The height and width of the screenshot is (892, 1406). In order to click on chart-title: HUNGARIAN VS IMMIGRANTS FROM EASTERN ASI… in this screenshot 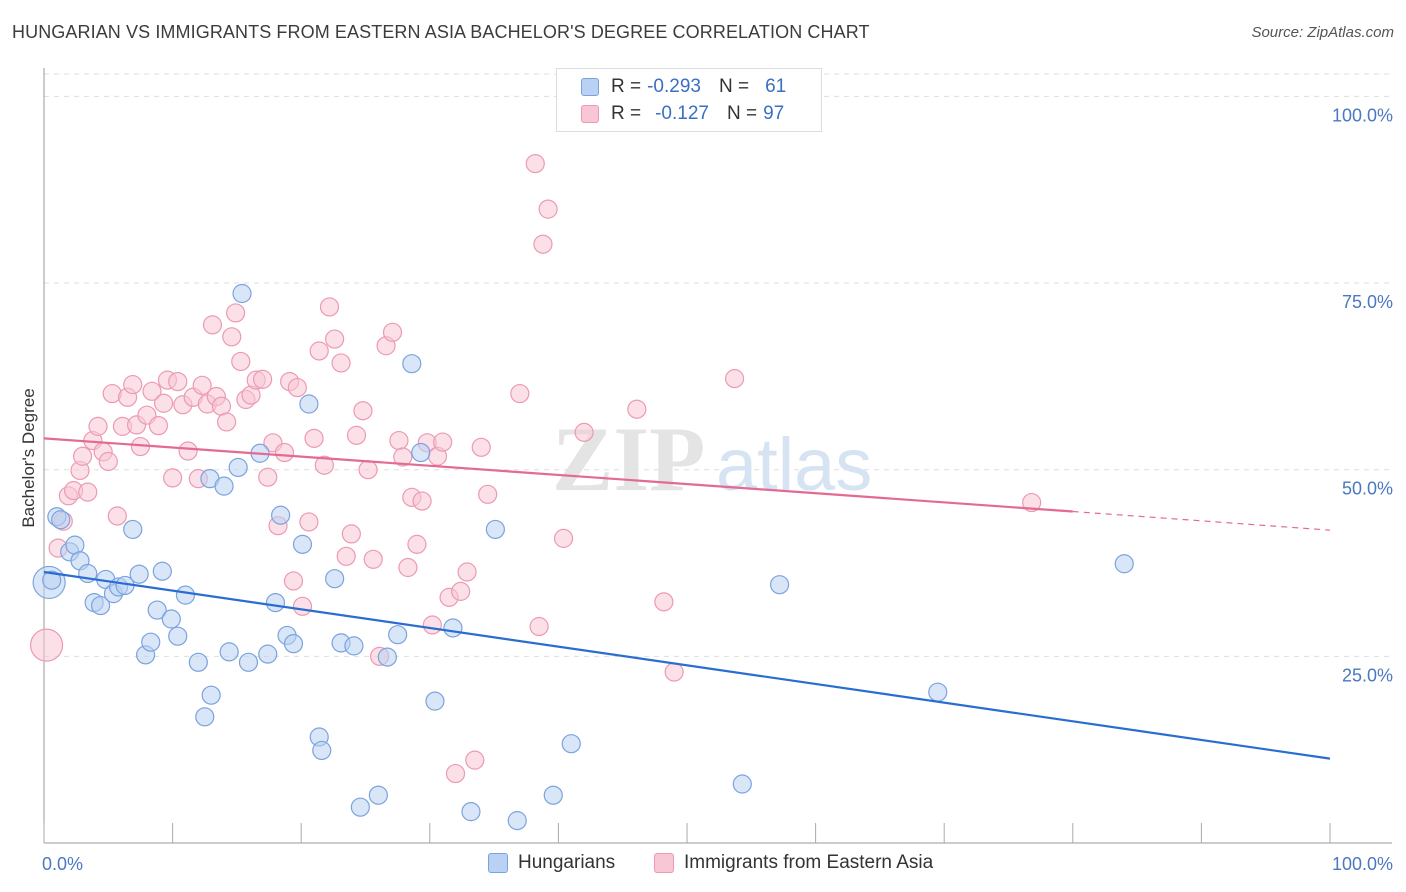, I will do `click(441, 32)`.